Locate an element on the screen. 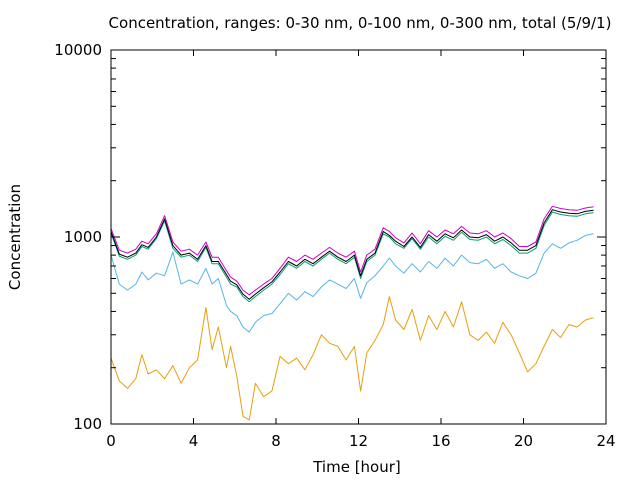 The width and height of the screenshot is (640, 480). y-tick-label: 1000 is located at coordinates (83, 237).